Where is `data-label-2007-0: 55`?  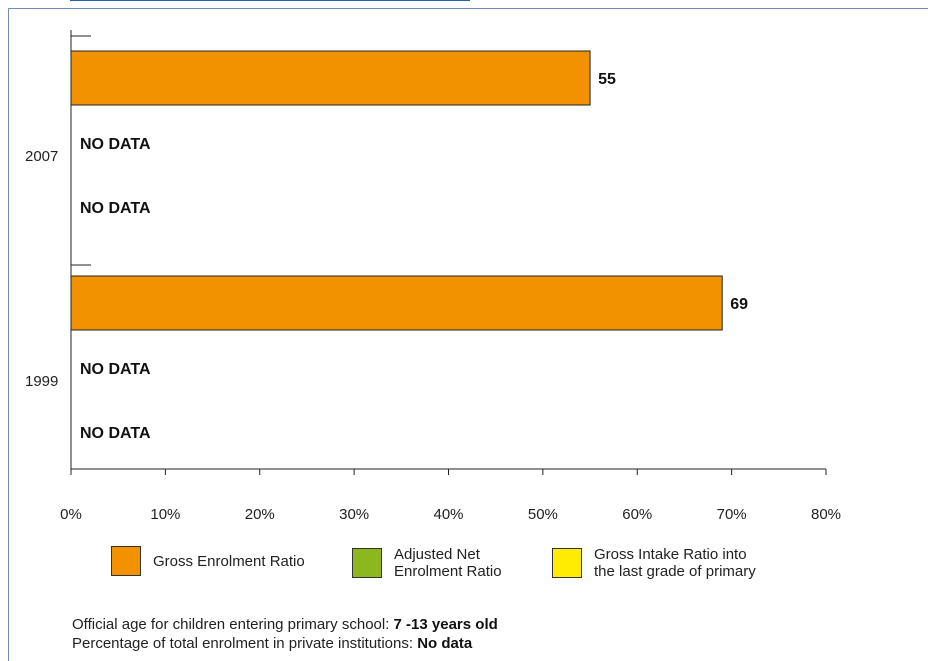
data-label-2007-0: 55 is located at coordinates (607, 79).